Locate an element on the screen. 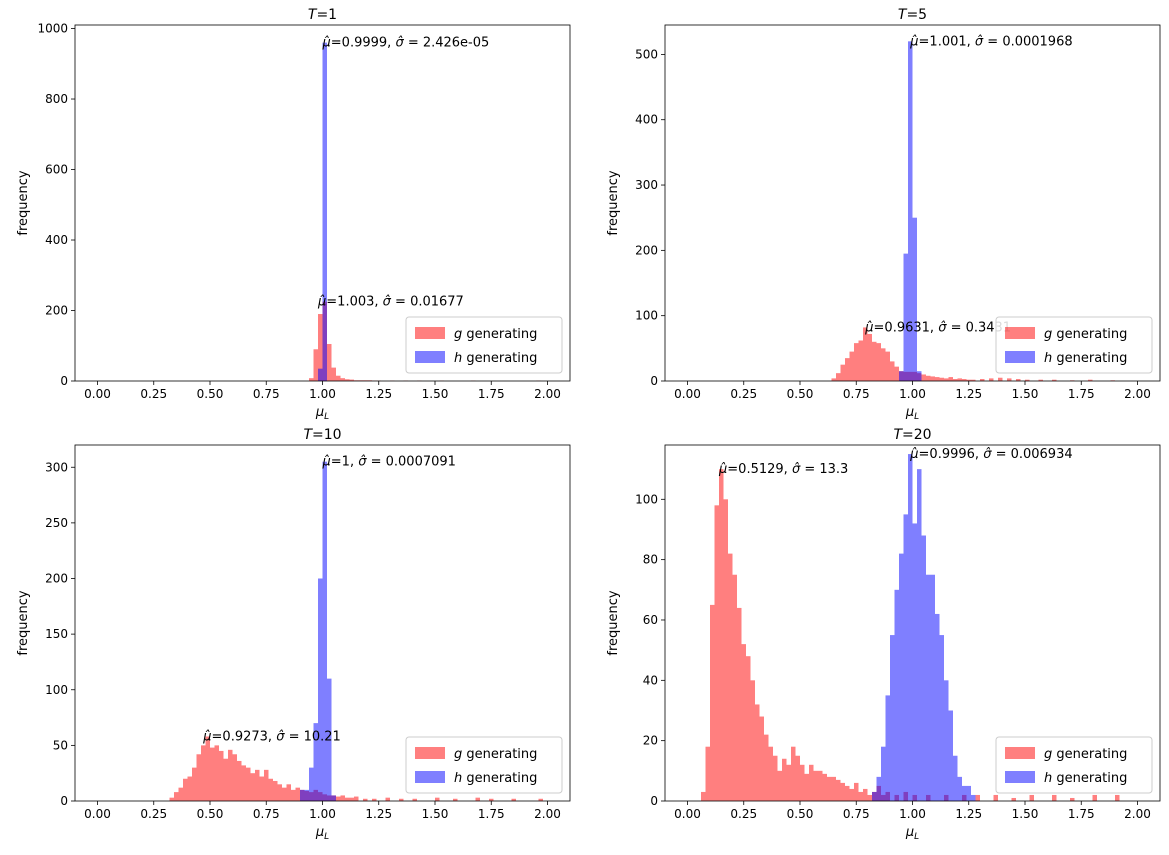 The width and height of the screenshot is (1169, 855). annotation-1: μ̂=1.001, σ̂ = 0.0001968 is located at coordinates (990, 41).